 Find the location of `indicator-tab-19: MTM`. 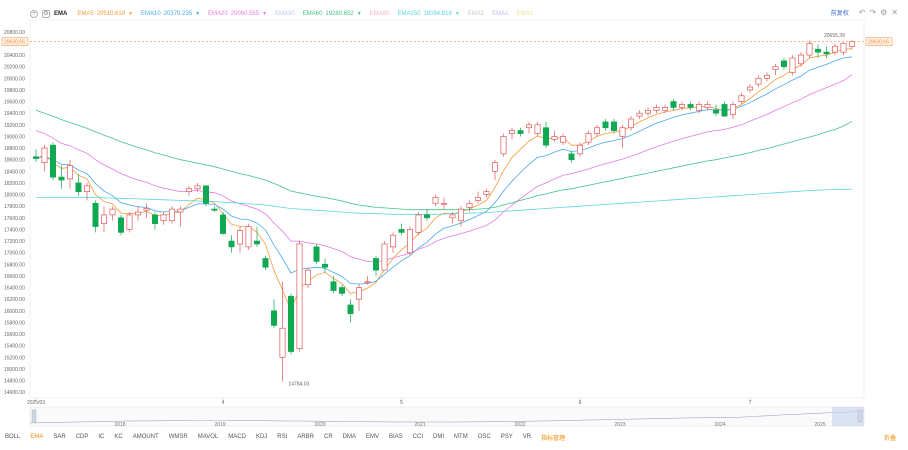

indicator-tab-19: MTM is located at coordinates (461, 437).